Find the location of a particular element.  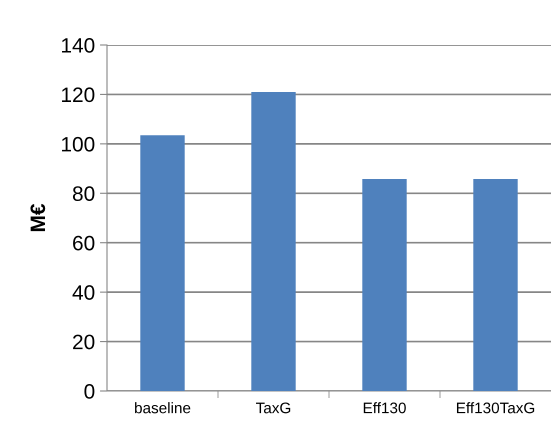

x-tick-label: TaxG is located at coordinates (273, 408).